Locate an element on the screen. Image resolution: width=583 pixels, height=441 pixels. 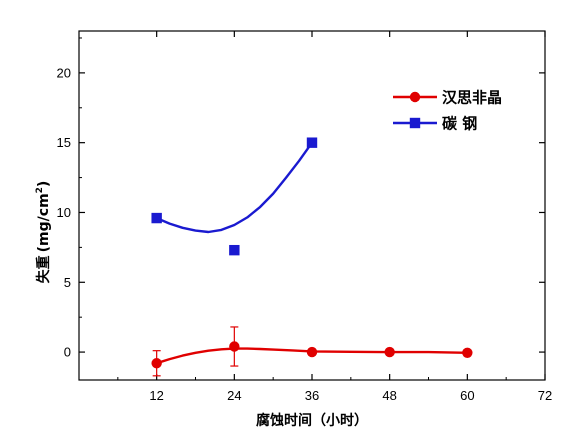
y-axis-title: 失重 (mg/cm2) is located at coordinates (43, 232).